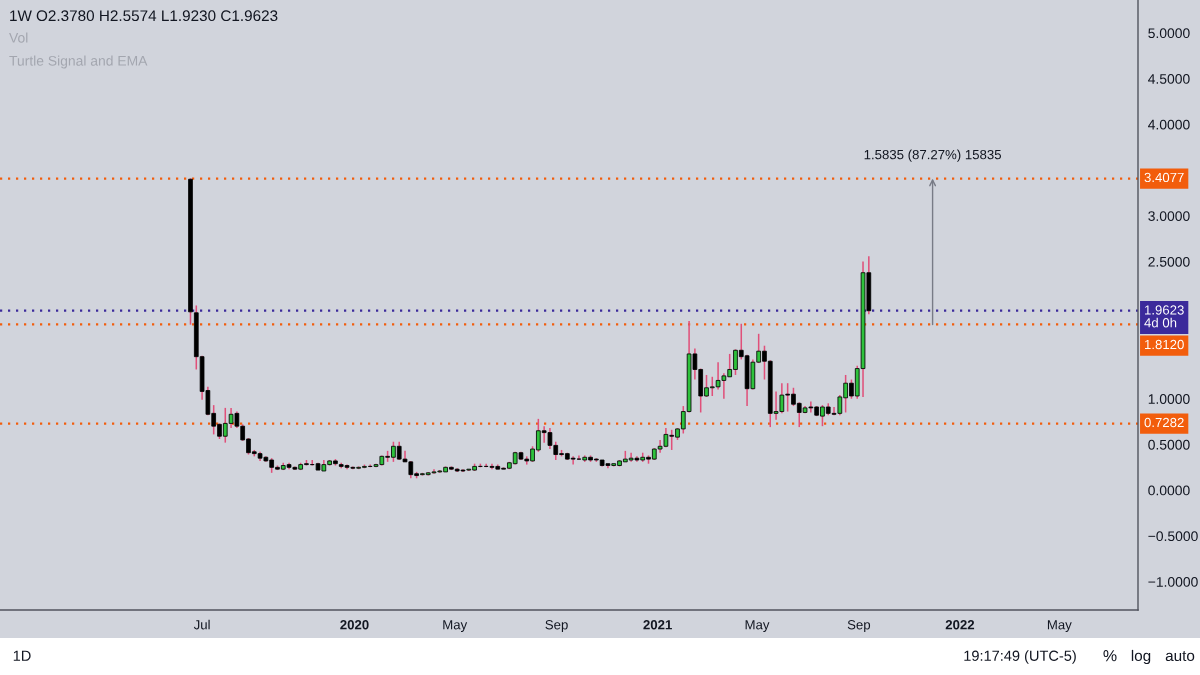 Image resolution: width=1200 pixels, height=675 pixels. Describe the element at coordinates (1180, 656) in the screenshot. I see `text: auto` at that location.